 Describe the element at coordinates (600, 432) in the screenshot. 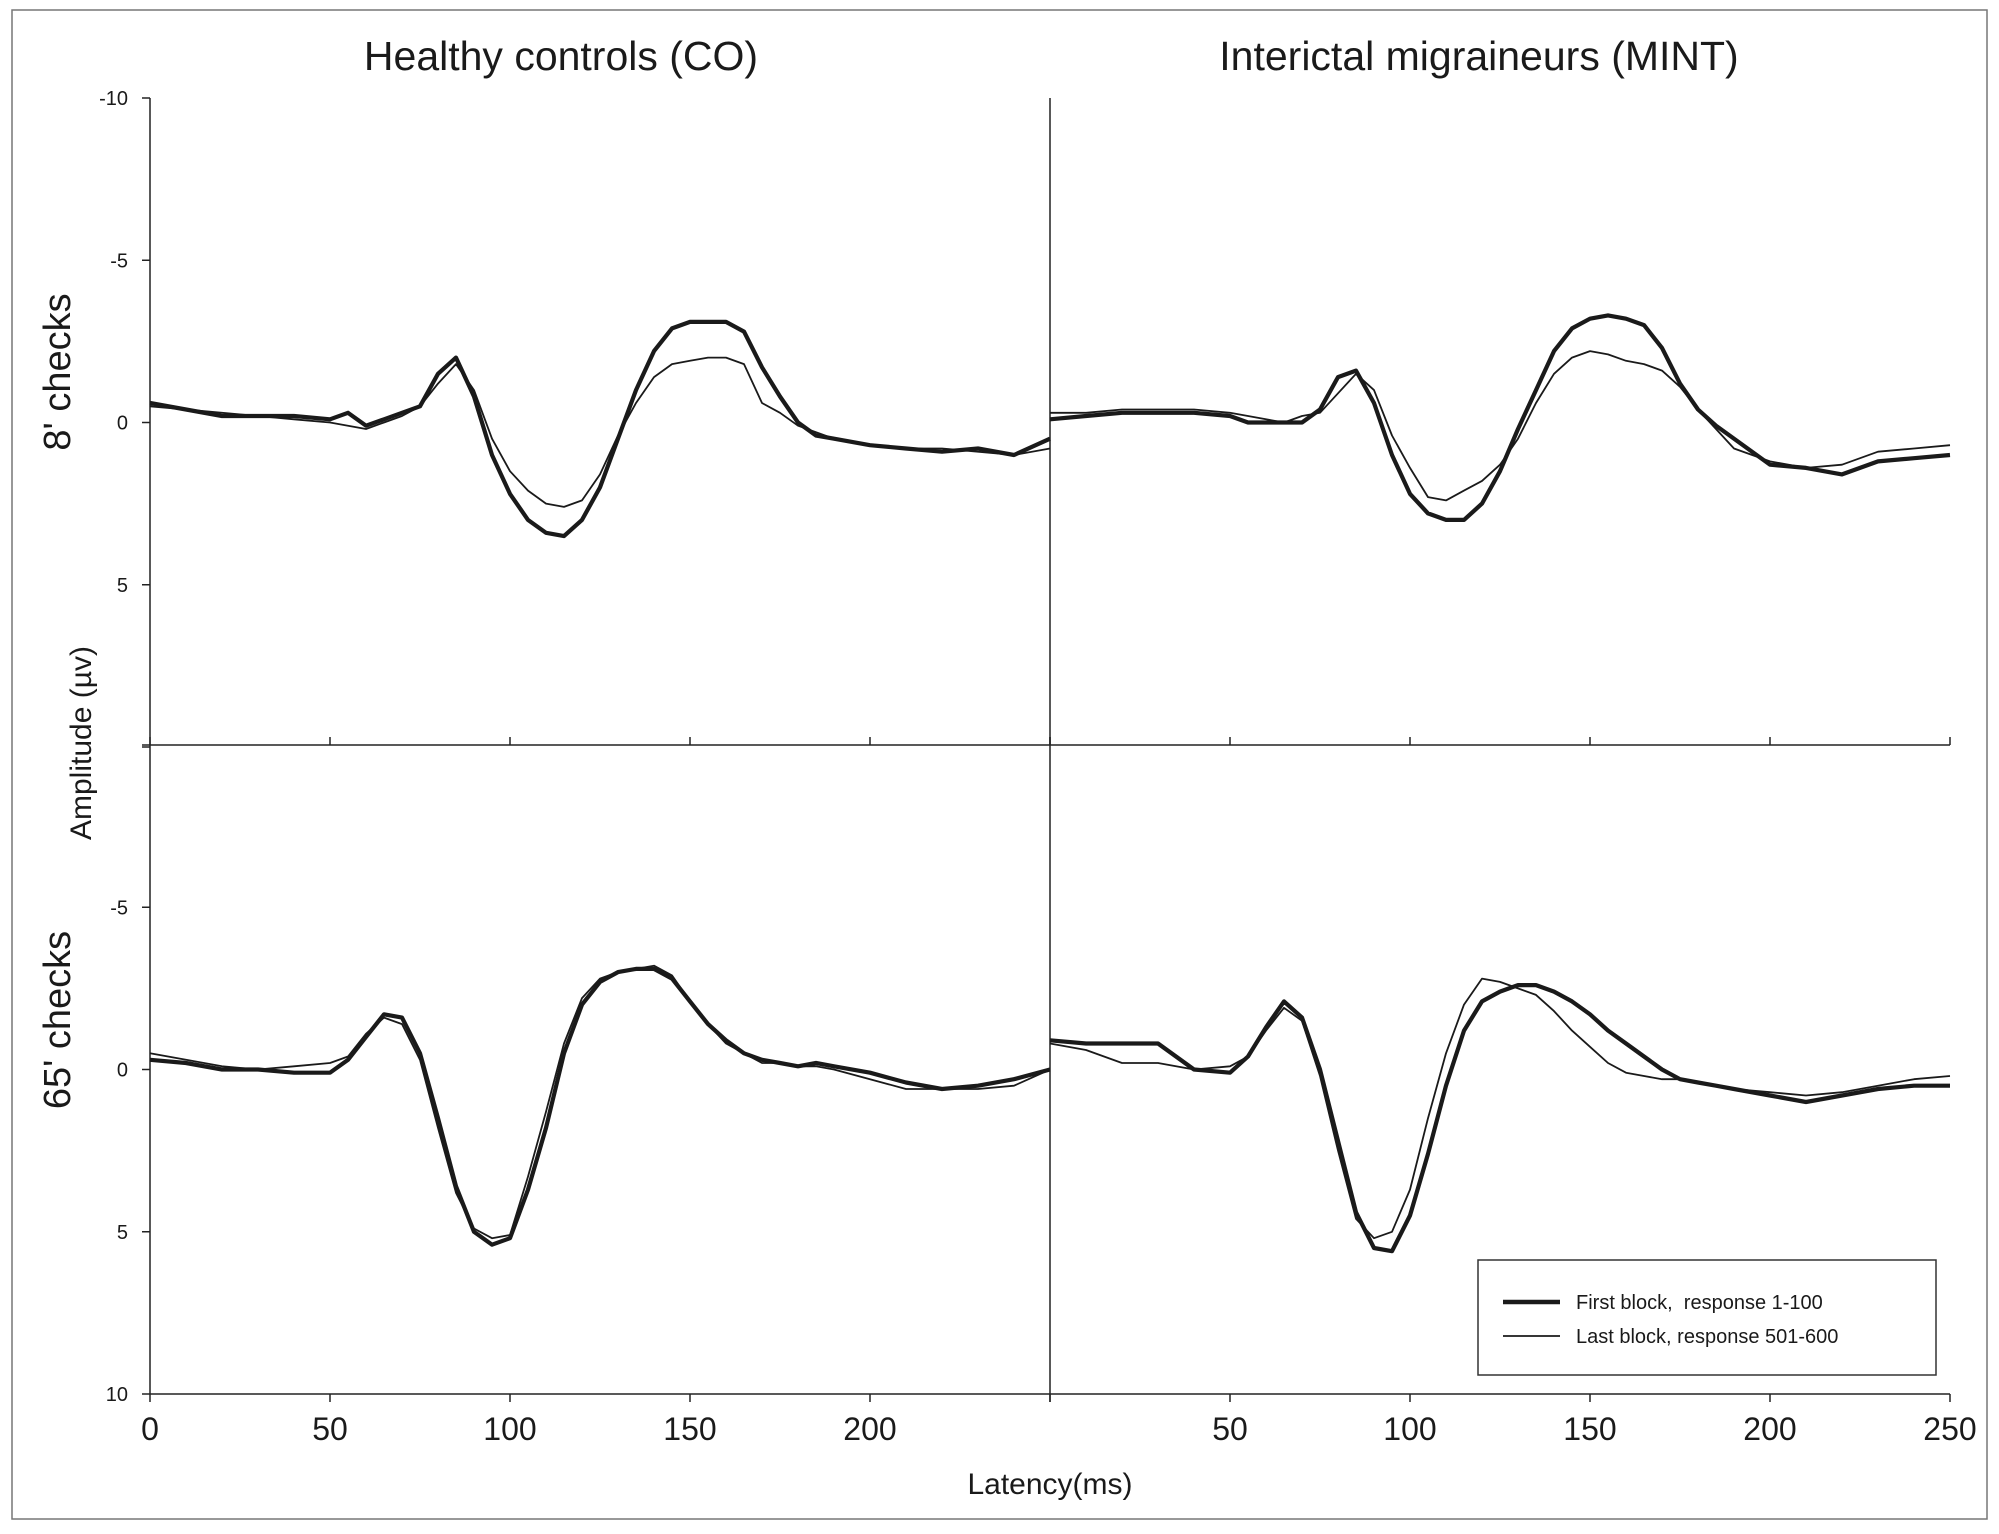

I see `series-line-r0c0-last-block` at that location.